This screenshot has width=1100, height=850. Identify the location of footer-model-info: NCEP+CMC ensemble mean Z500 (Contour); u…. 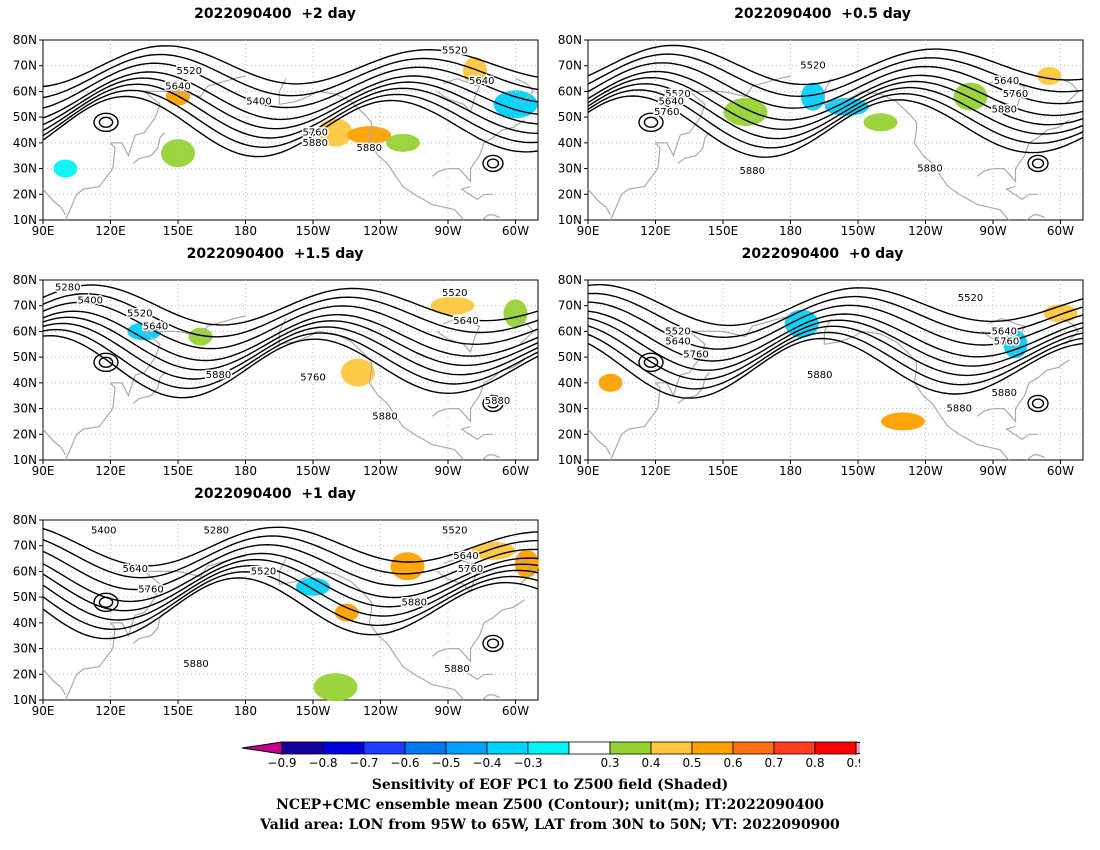
(550, 805).